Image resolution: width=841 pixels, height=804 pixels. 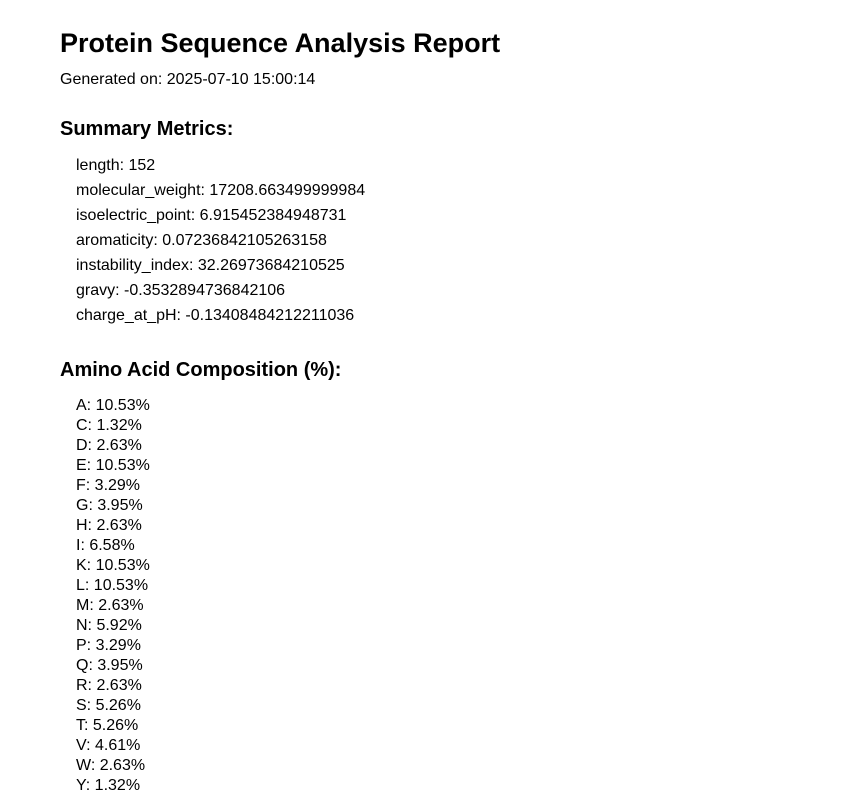 What do you see at coordinates (109, 685) in the screenshot?
I see `aa-item-r: R: 2.63%` at bounding box center [109, 685].